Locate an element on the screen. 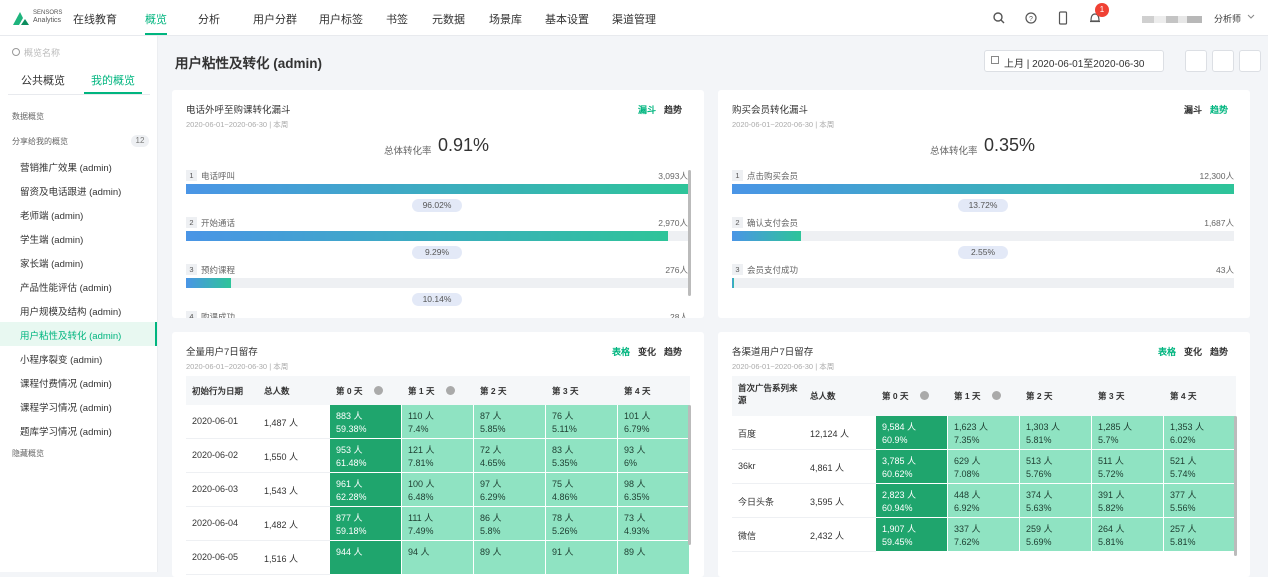 The width and height of the screenshot is (1268, 577). row-total: 1,487 人 is located at coordinates (281, 423).